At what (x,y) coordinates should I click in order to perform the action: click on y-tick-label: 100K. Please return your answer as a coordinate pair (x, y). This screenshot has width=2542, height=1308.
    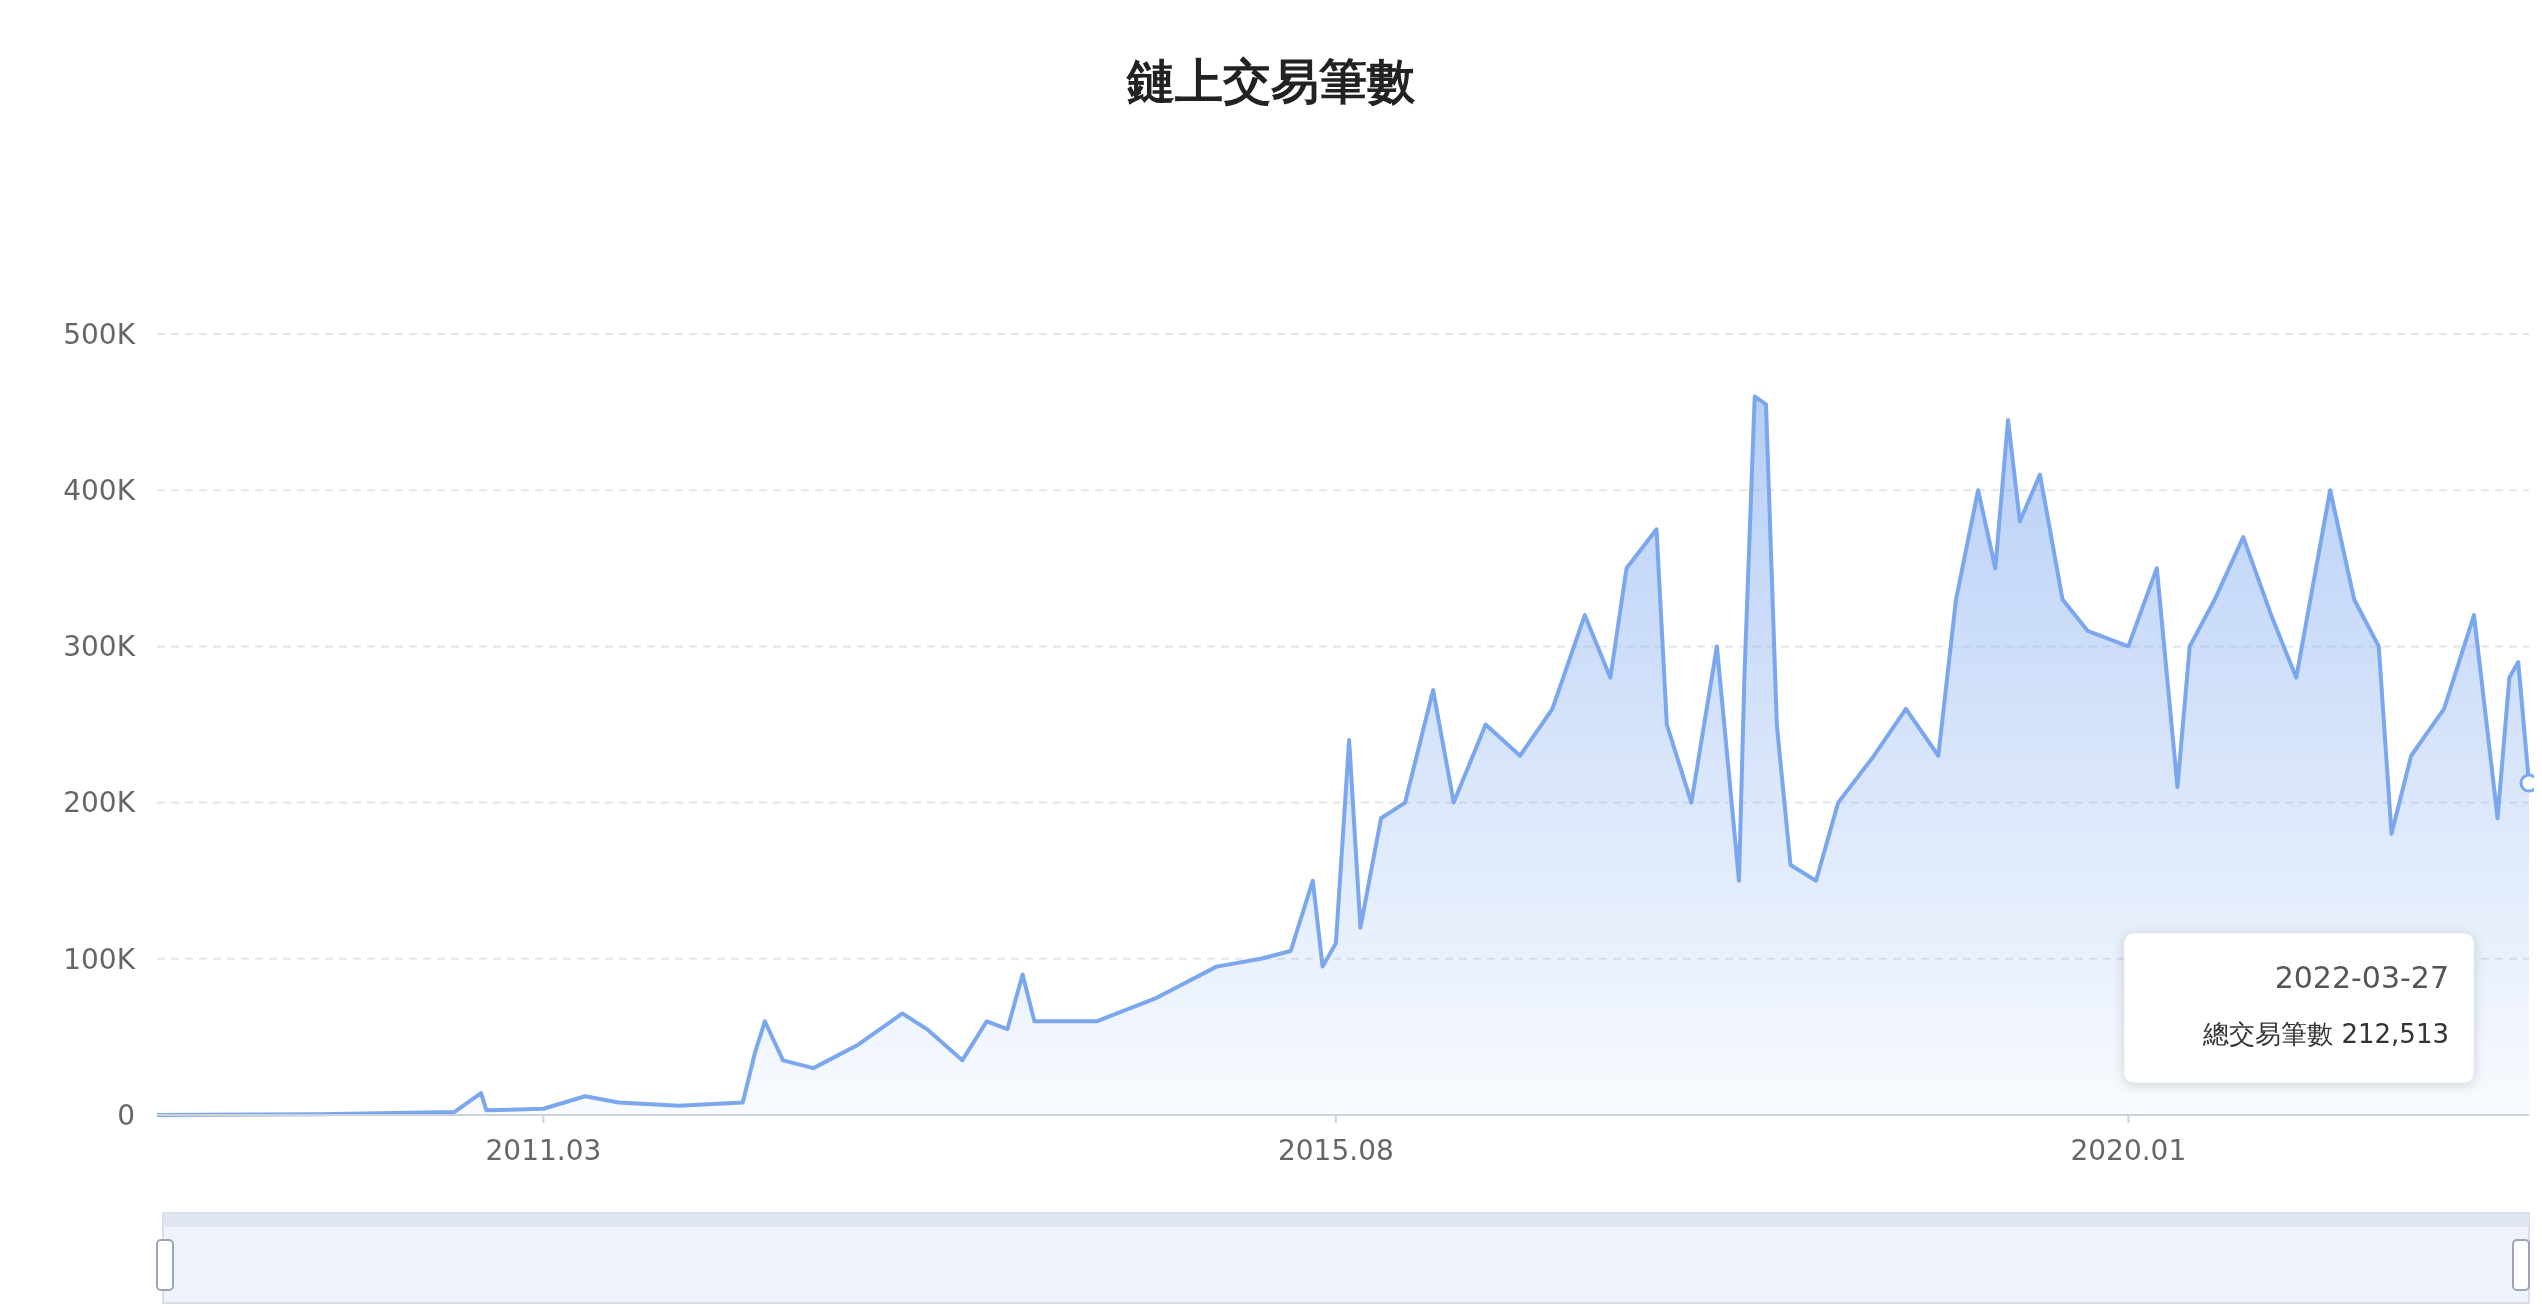
    Looking at the image, I should click on (99, 959).